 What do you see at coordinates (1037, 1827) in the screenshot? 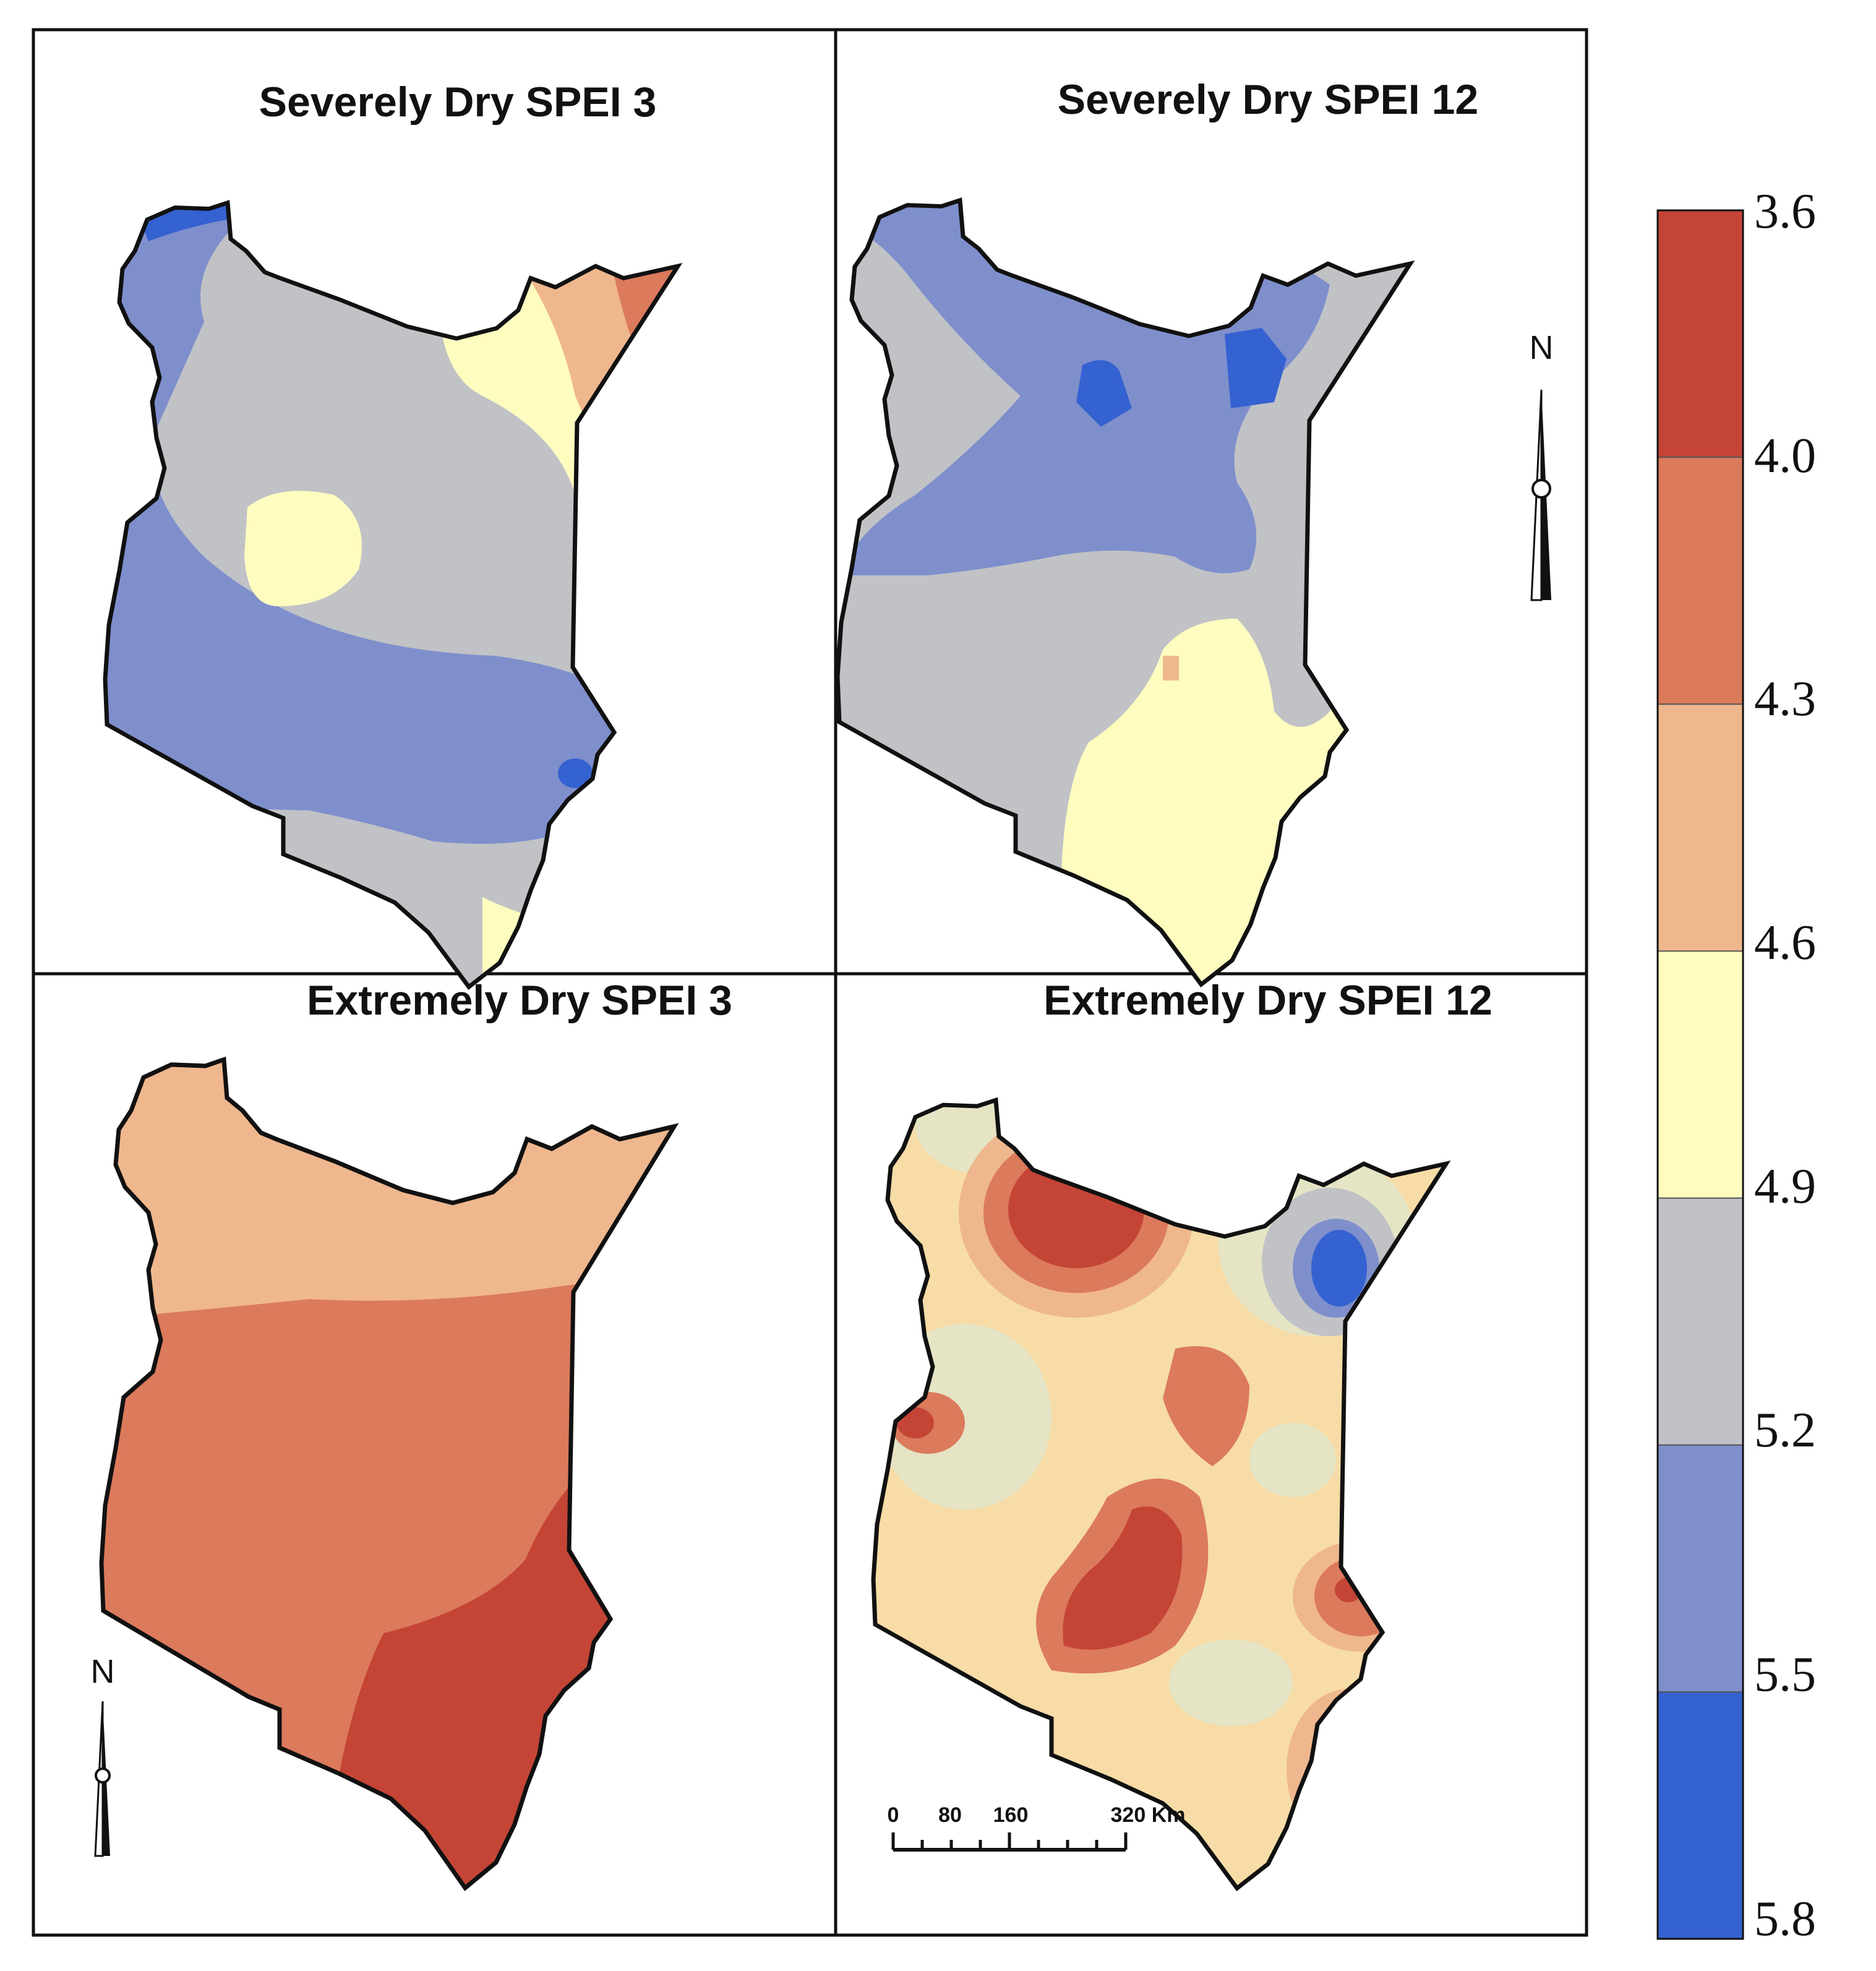
I see `scale-bar: 0 80 160 320 Km` at bounding box center [1037, 1827].